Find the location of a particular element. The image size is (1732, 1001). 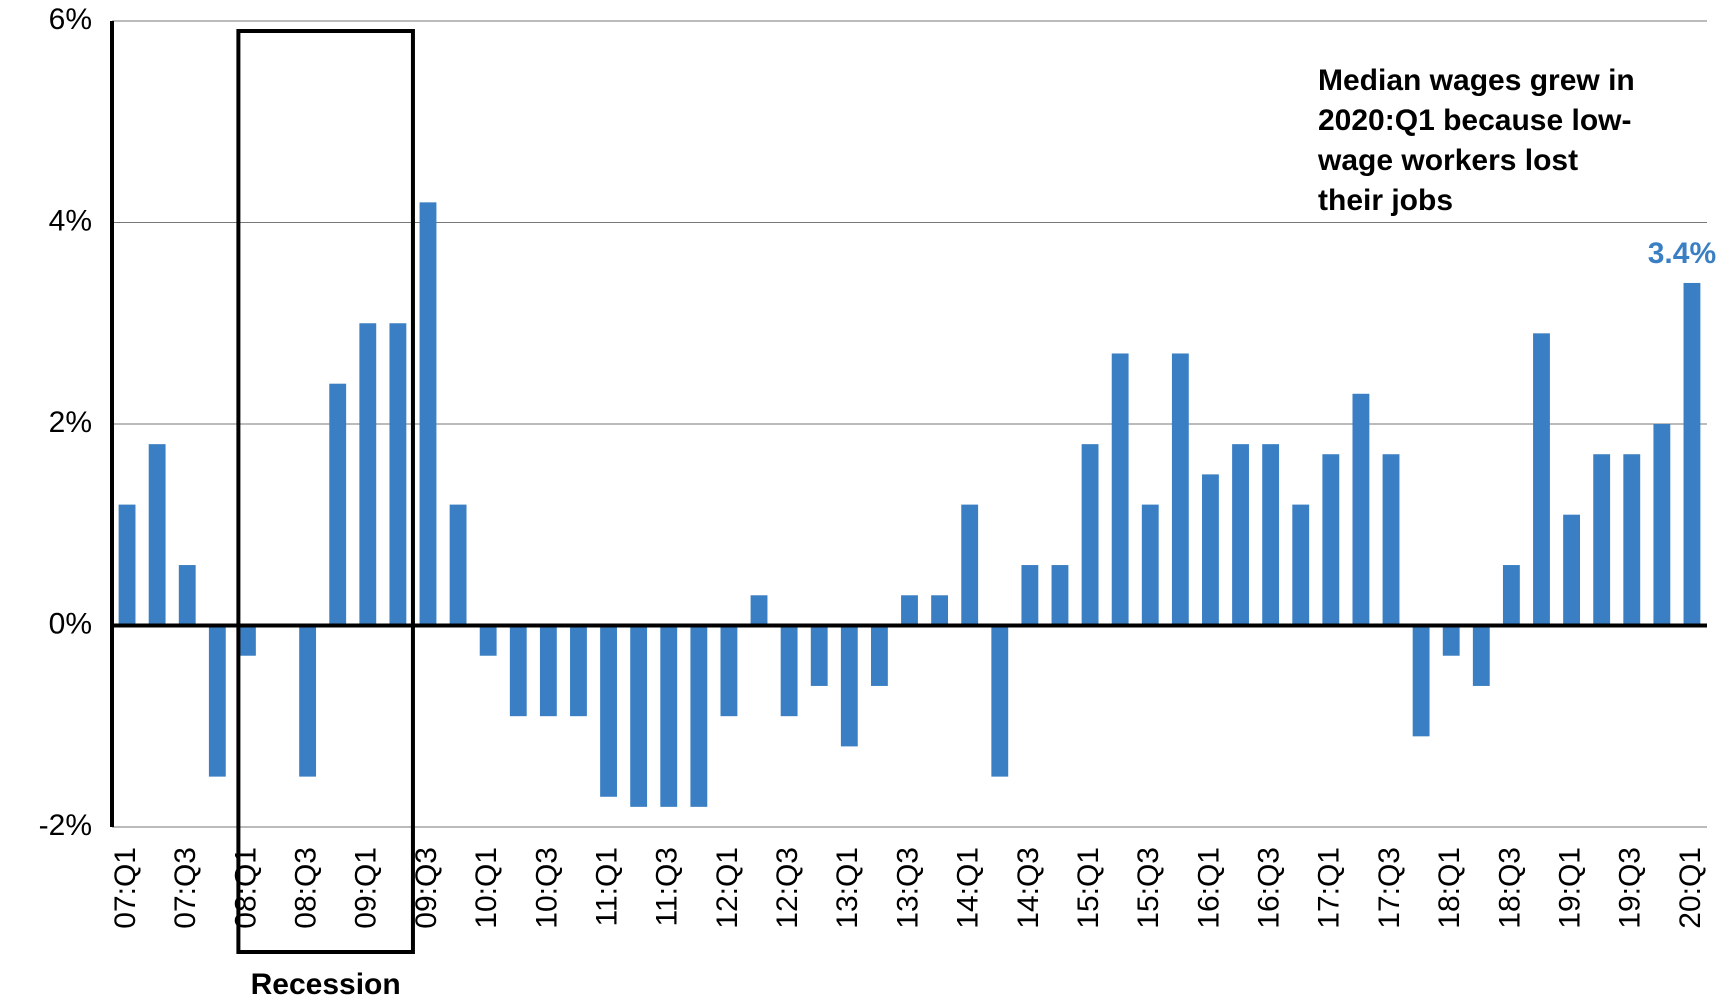

x-tick-label: 08:Q3 is located at coordinates (306, 888).